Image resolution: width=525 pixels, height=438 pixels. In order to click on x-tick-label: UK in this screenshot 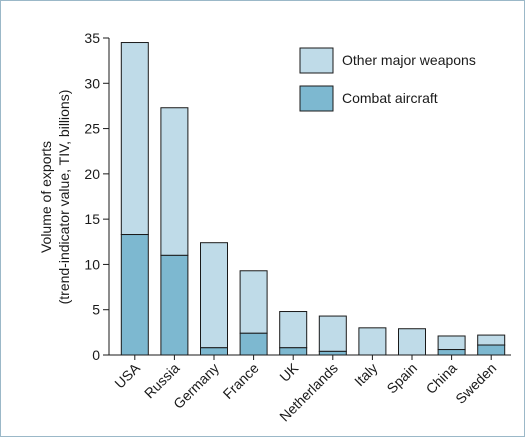, I will do `click(289, 372)`.